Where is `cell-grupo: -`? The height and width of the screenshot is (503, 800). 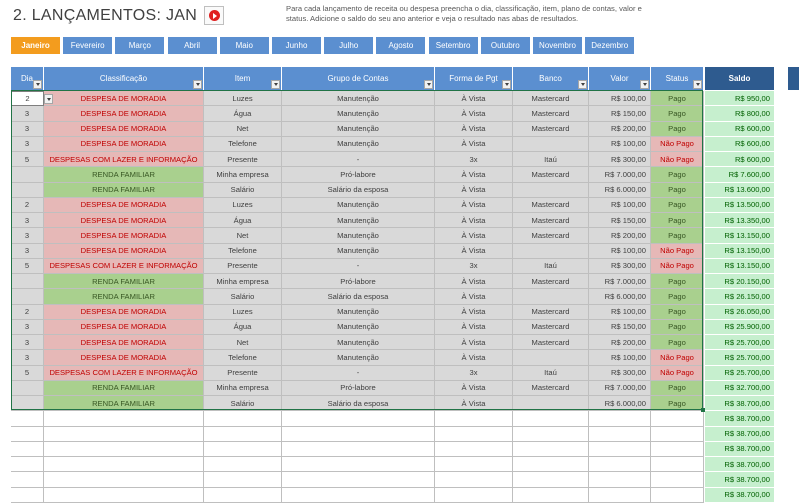
cell-grupo: - is located at coordinates (358, 373).